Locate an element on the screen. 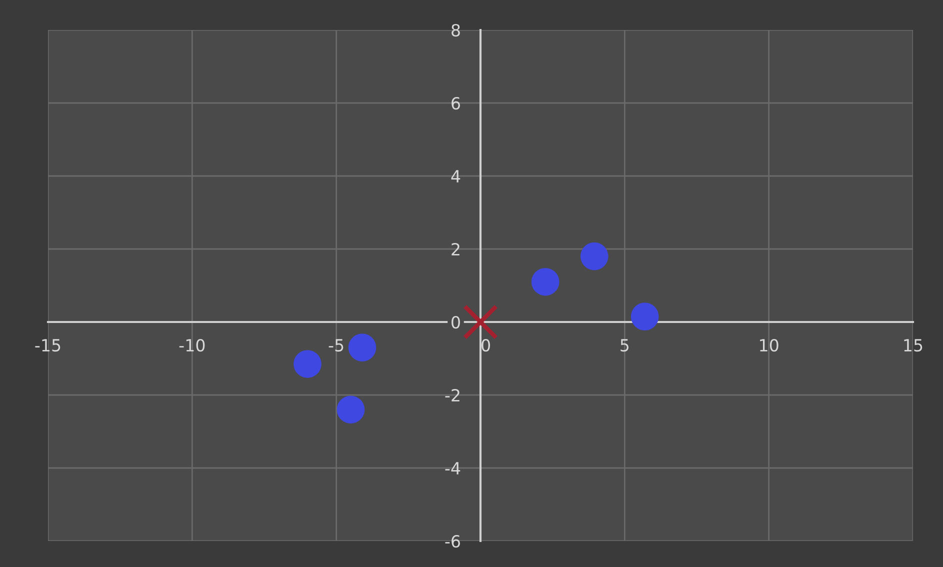 Image resolution: width=943 pixels, height=567 pixels. x-tick-label: 15 is located at coordinates (913, 345).